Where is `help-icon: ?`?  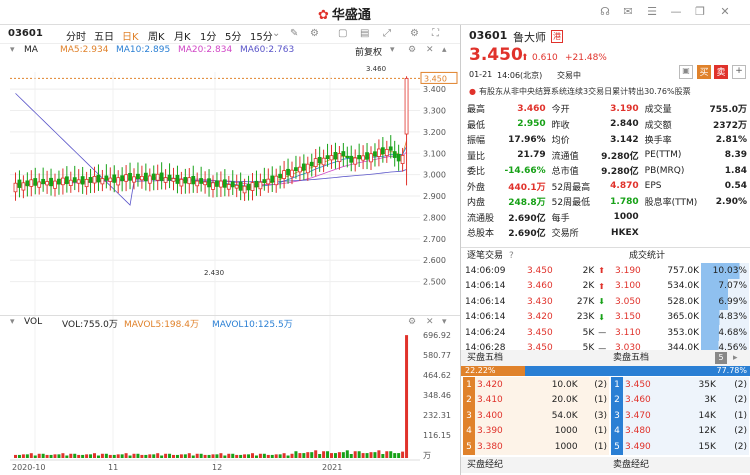 help-icon: ? is located at coordinates (511, 256).